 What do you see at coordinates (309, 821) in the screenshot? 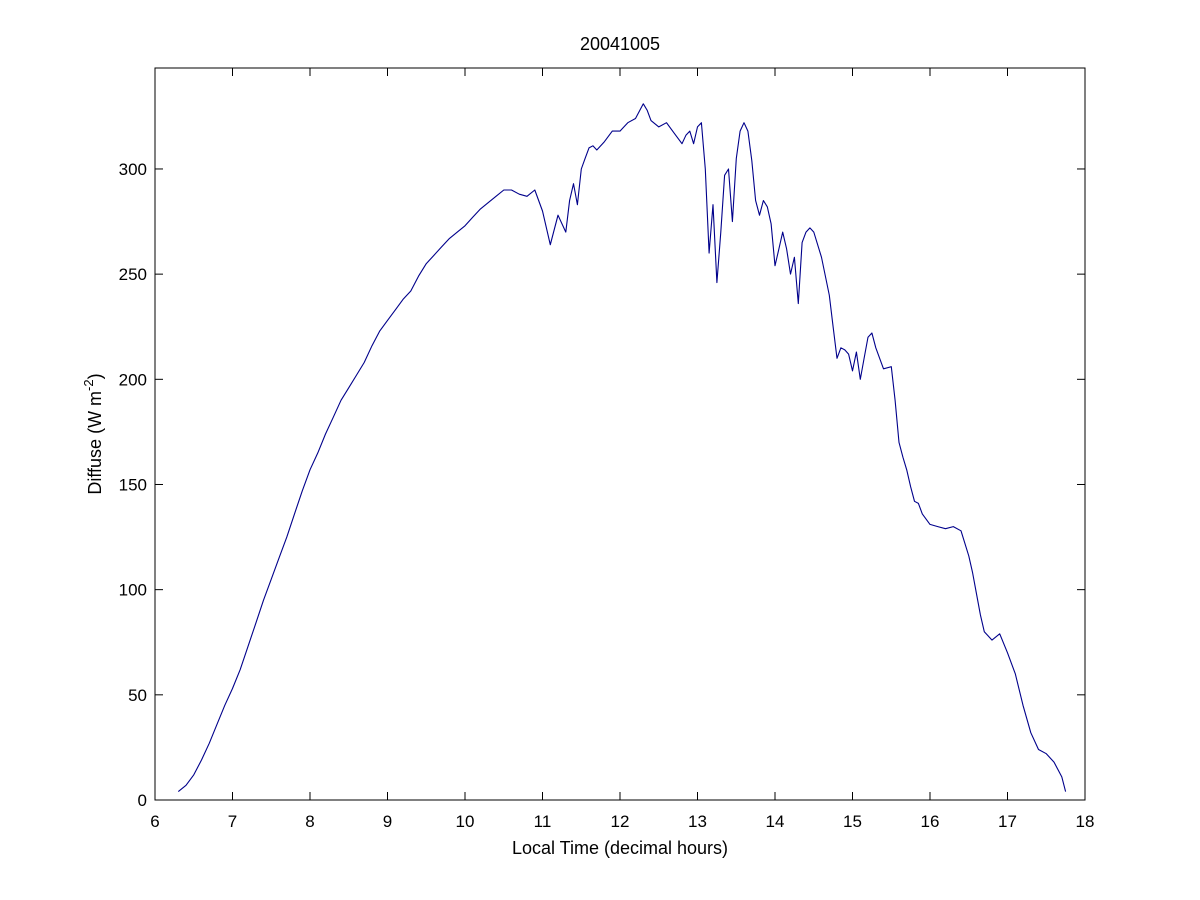
I see `x-tick-label: 8` at bounding box center [309, 821].